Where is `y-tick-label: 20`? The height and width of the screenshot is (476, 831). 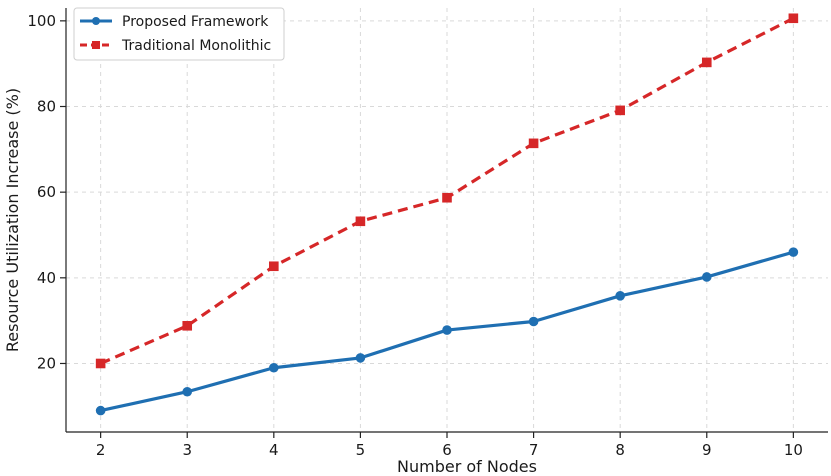 y-tick-label: 20 is located at coordinates (46, 363).